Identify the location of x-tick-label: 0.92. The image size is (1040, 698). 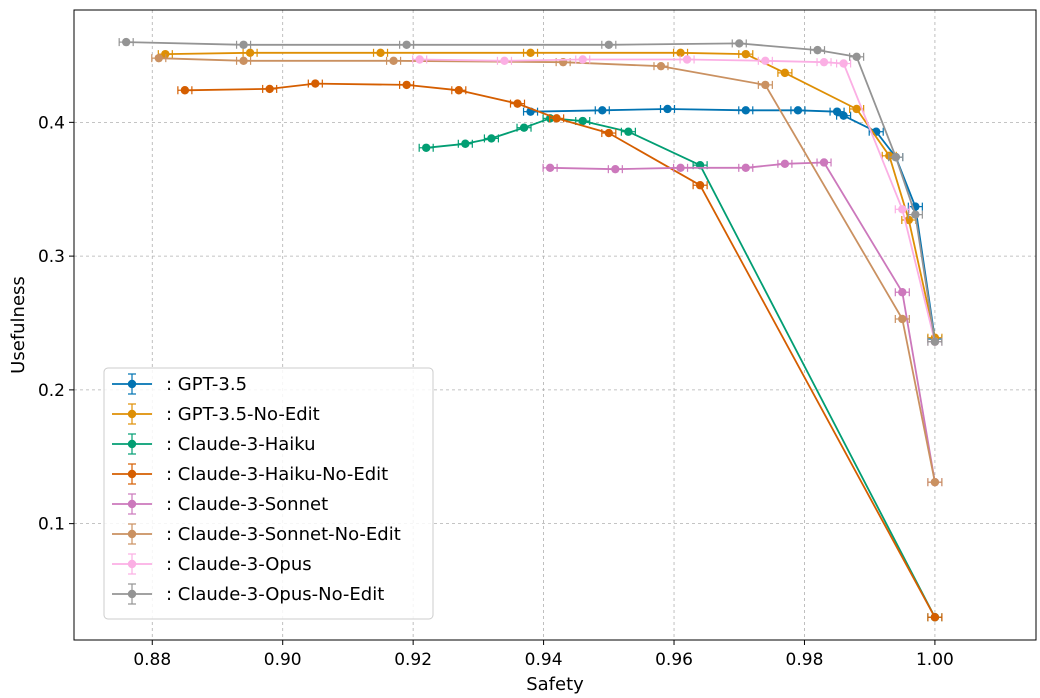
(413, 660).